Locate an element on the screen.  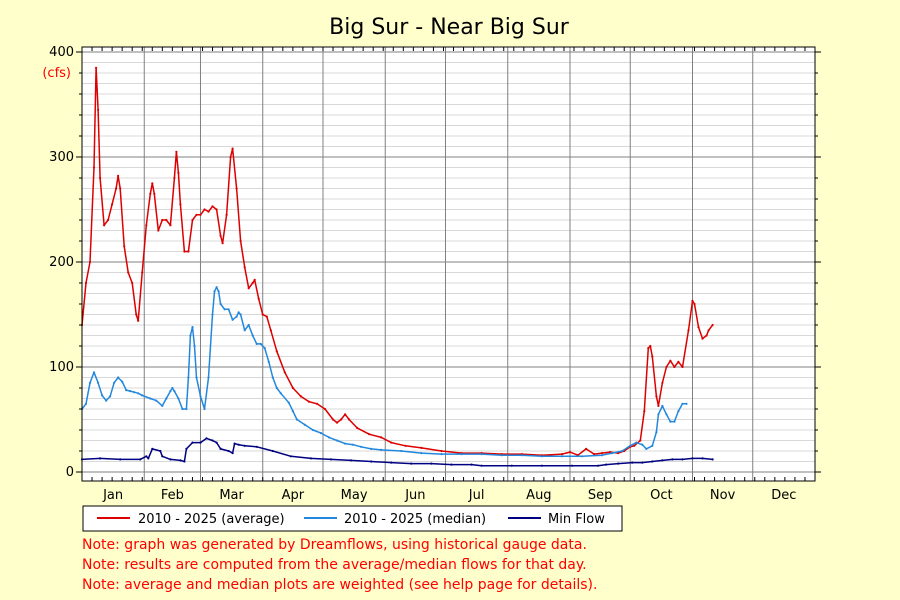
x-tick-label: Aug is located at coordinates (538, 495).